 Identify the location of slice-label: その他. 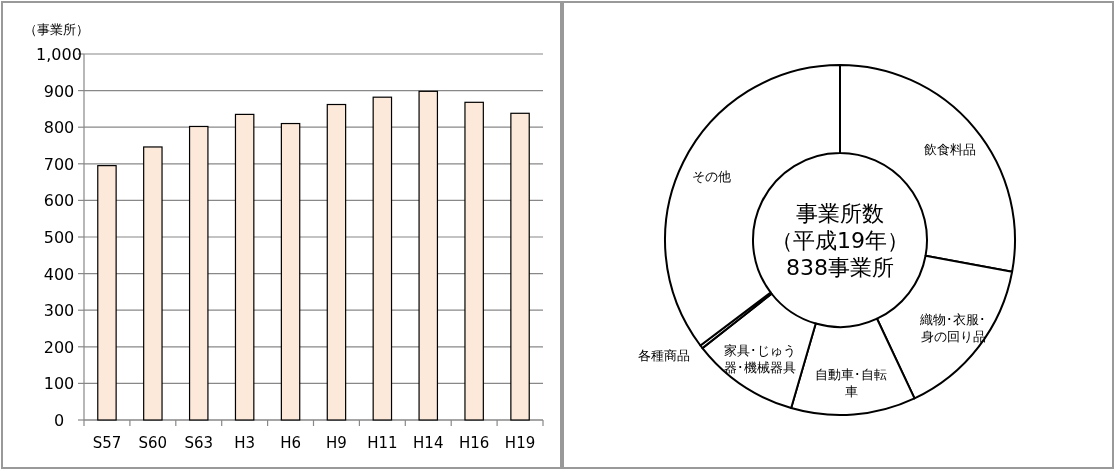
(712, 177).